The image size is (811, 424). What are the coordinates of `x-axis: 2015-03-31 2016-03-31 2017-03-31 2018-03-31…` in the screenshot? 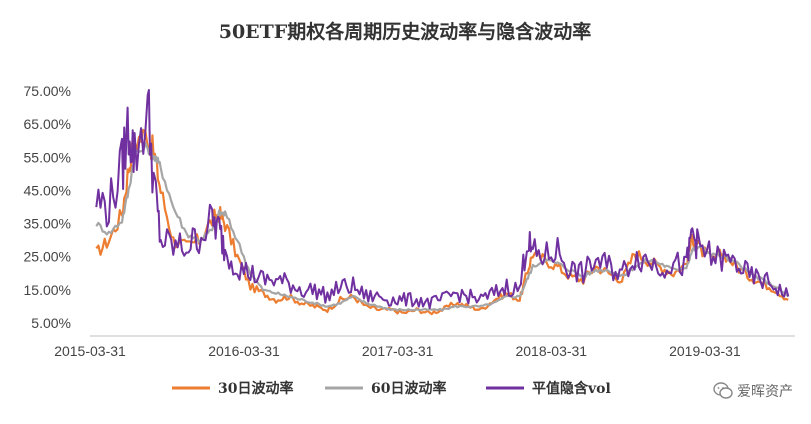 It's located at (397, 351).